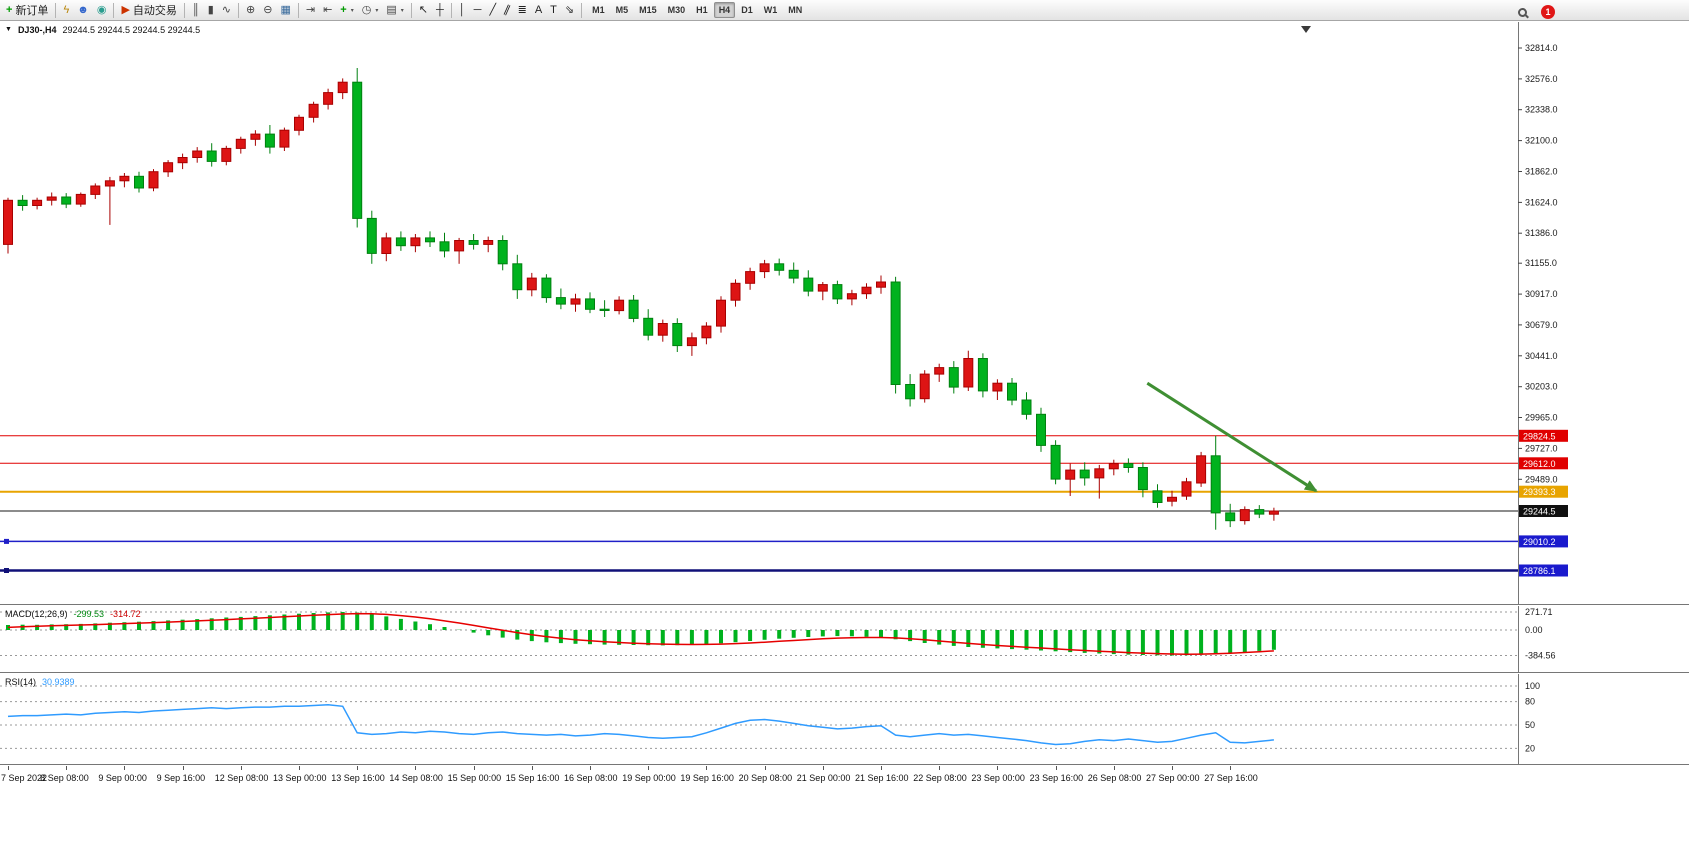 The height and width of the screenshot is (851, 1689). Describe the element at coordinates (724, 10) in the screenshot. I see `timeframe-button-h4: H4` at that location.